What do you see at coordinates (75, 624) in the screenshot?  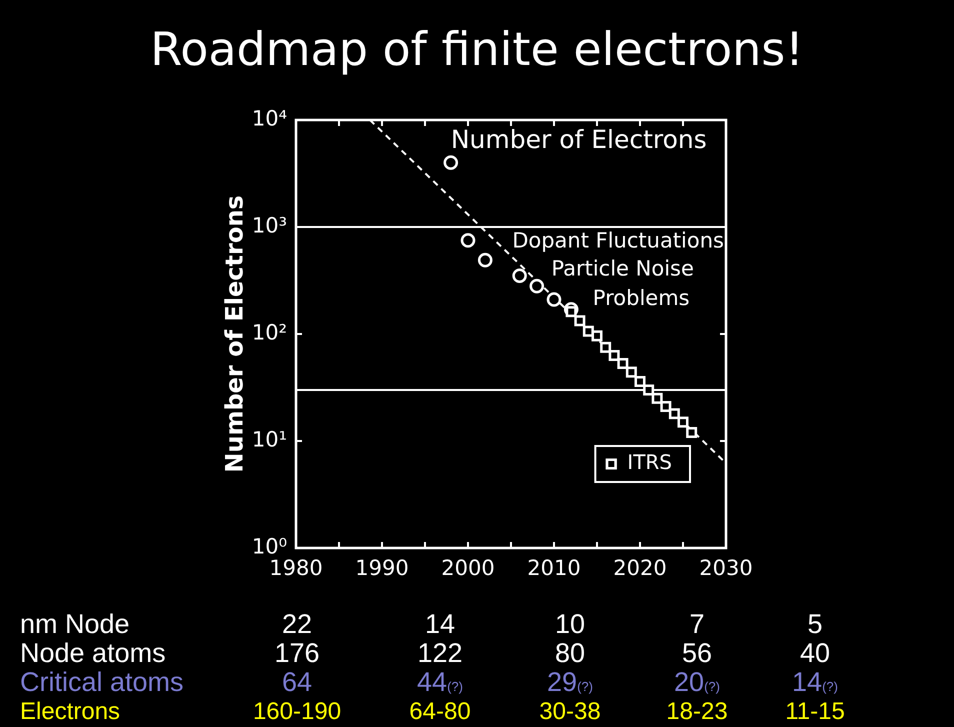 I see `text: nm Node` at bounding box center [75, 624].